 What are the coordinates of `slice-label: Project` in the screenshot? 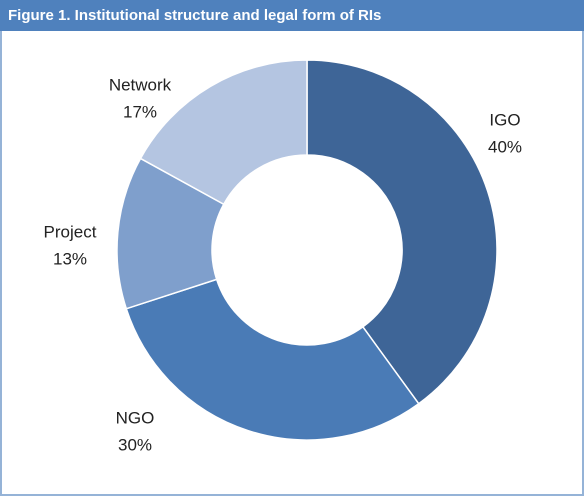 It's located at (70, 231).